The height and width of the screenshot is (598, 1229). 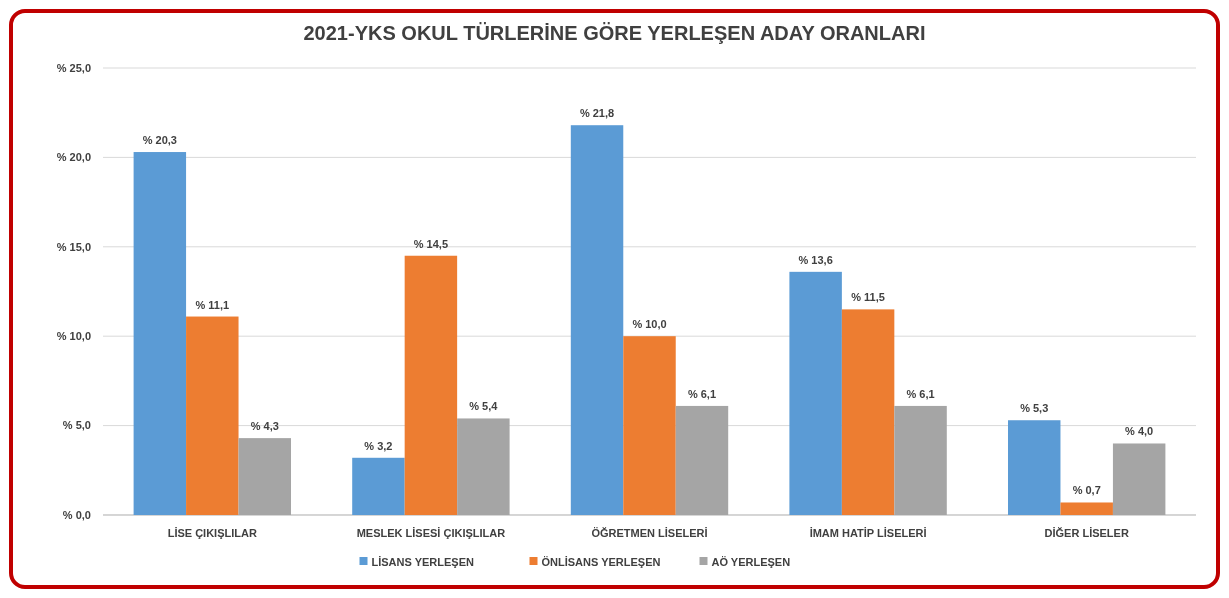 What do you see at coordinates (431, 243) in the screenshot?
I see `data-label: % 14,5` at bounding box center [431, 243].